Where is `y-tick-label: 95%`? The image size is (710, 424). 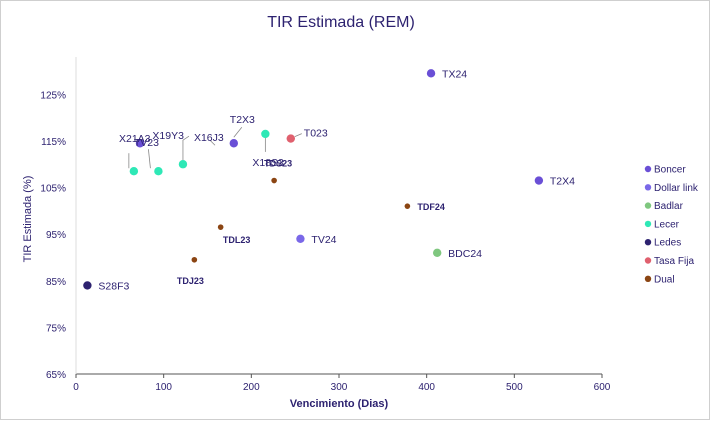 y-tick-label: 95% is located at coordinates (56, 235).